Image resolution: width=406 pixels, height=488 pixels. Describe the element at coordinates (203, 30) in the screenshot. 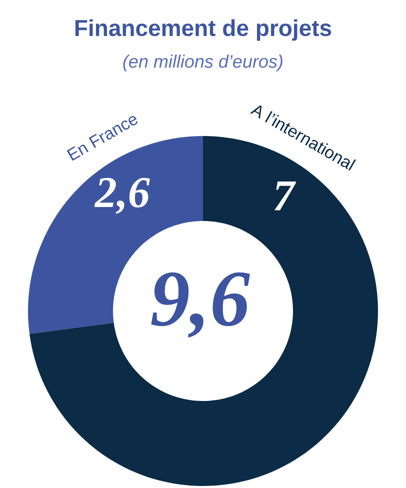

I see `chart-title: Financement de projets` at that location.